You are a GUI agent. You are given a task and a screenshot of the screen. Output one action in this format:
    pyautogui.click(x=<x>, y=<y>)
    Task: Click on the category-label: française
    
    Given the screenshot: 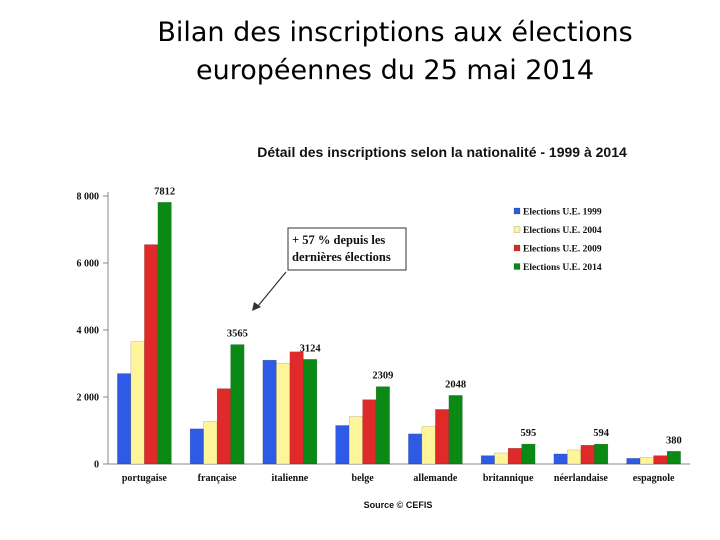 What is the action you would take?
    pyautogui.click(x=217, y=478)
    